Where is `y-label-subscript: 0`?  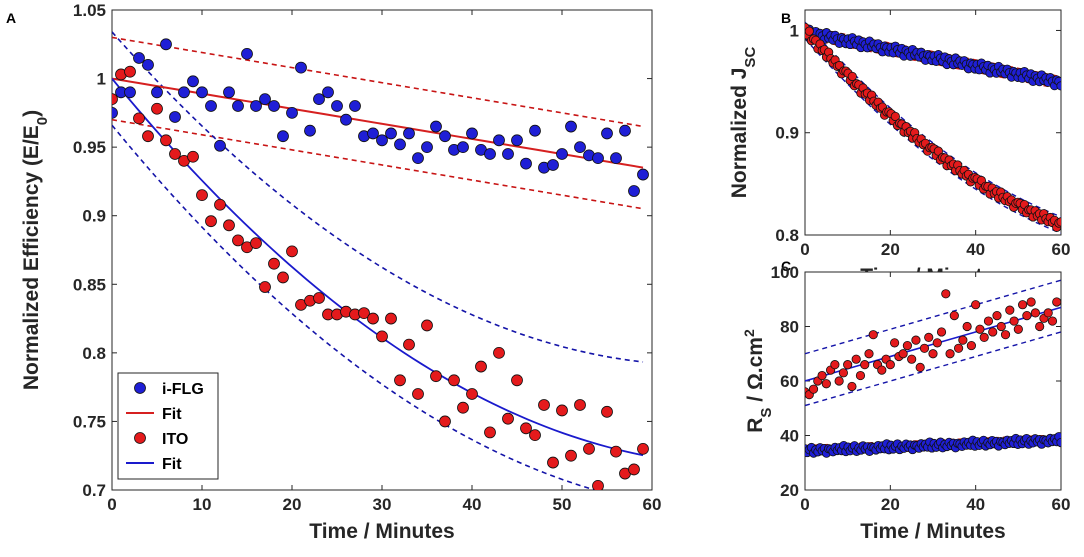 y-label-subscript: 0 is located at coordinates (42, 121).